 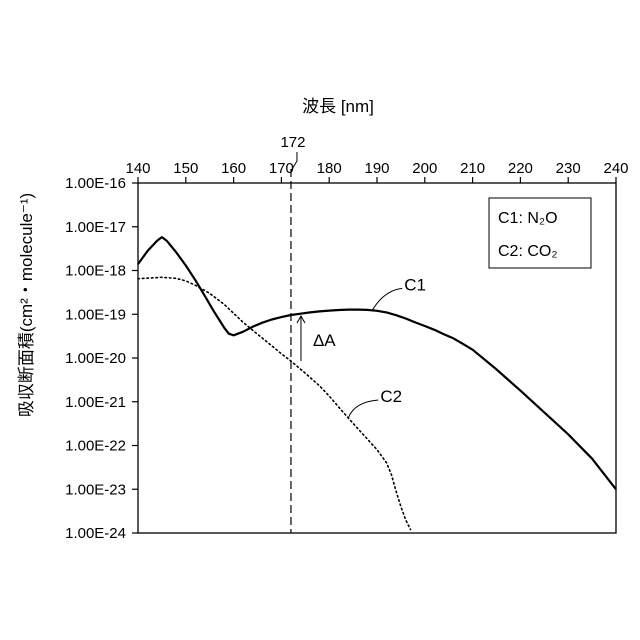 I want to click on x-tick-label: 140, so click(x=137, y=168).